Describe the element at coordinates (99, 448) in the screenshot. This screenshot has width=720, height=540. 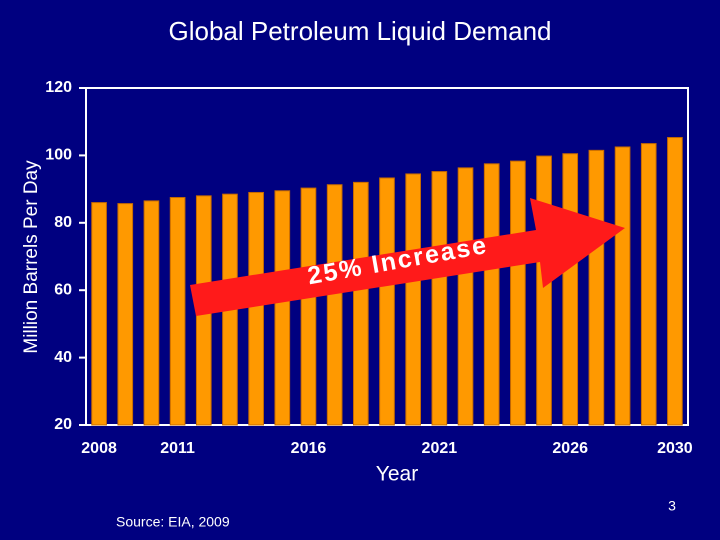
I see `x-tick-label: 2008` at that location.